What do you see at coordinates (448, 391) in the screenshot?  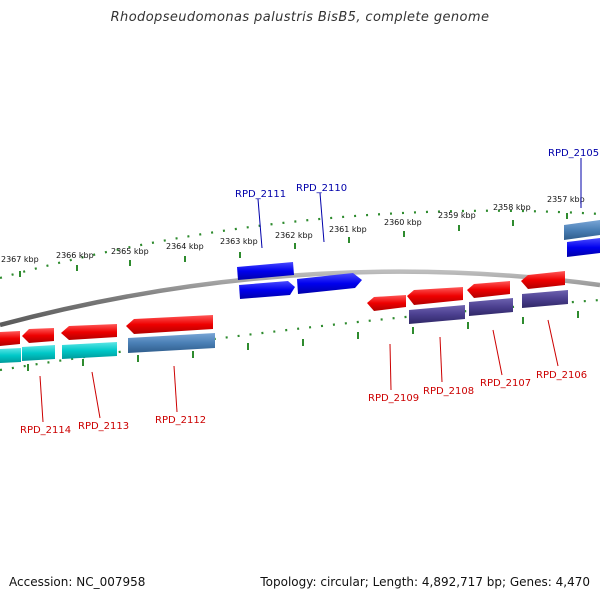 I see `gene-label-rpd-2108: RPD_2108` at bounding box center [448, 391].